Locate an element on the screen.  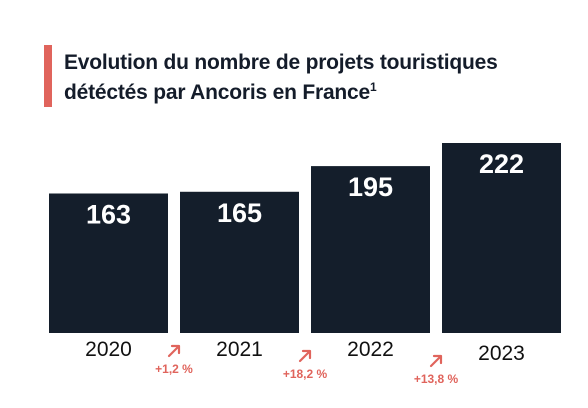
bar-2023 is located at coordinates (501, 238).